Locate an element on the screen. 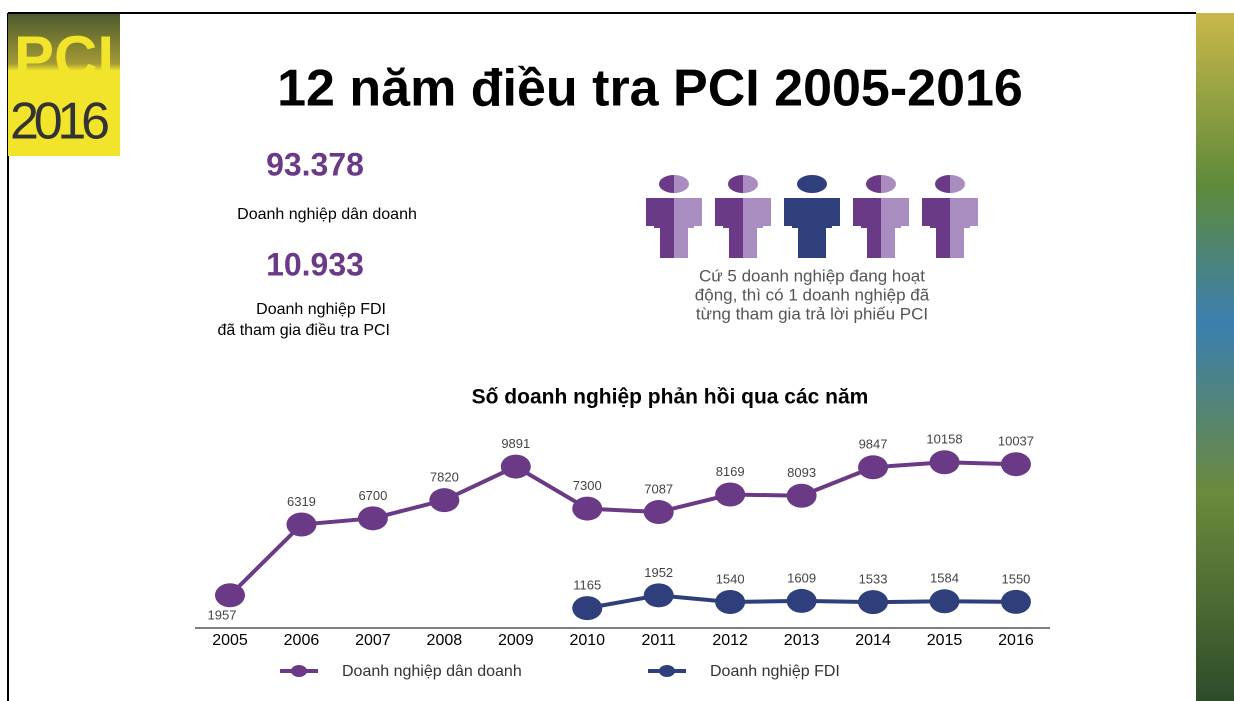 This screenshot has height=701, width=1234. data-label: 1584 is located at coordinates (944, 578).